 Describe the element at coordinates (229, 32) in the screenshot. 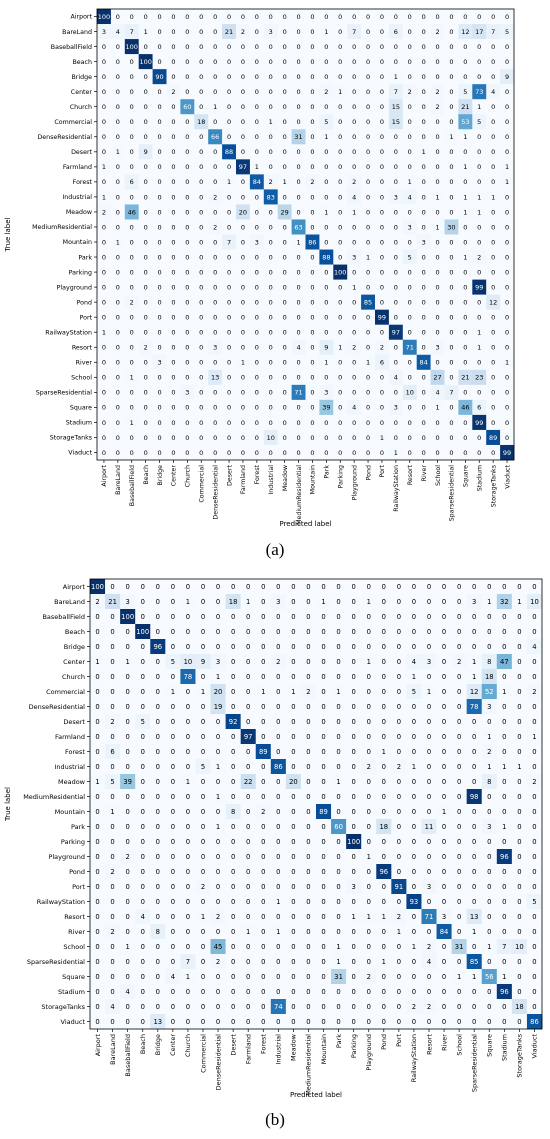

I see `cell-value: 21` at that location.